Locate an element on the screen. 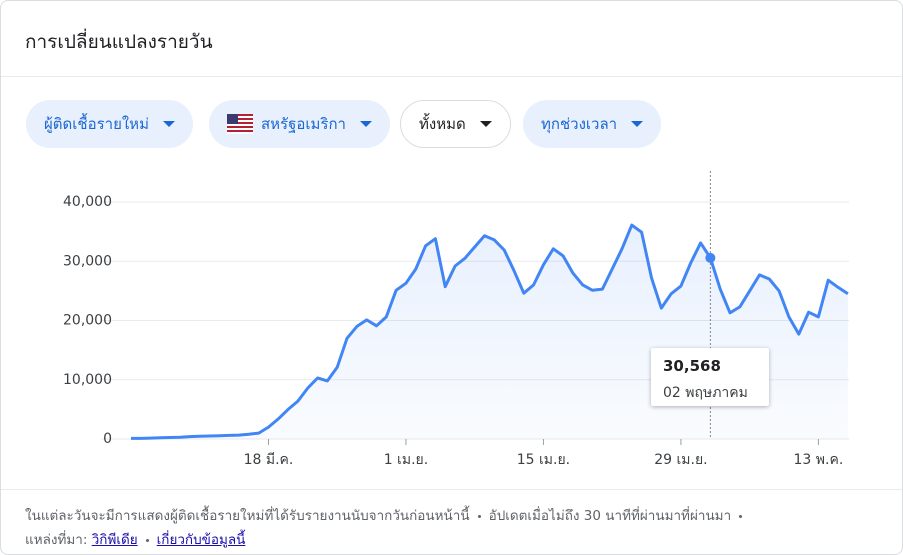 Image resolution: width=903 pixels, height=555 pixels. hover-point is located at coordinates (710, 257).